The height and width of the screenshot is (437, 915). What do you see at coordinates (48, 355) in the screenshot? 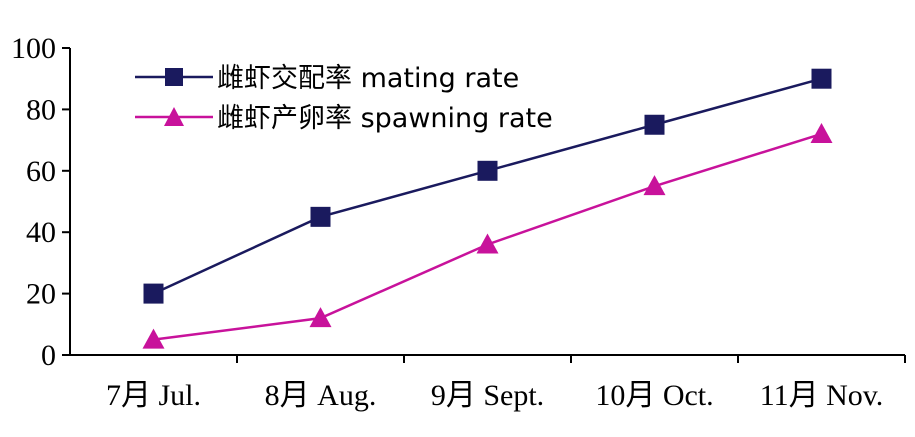
I see `y-tick-label: 0` at bounding box center [48, 355].